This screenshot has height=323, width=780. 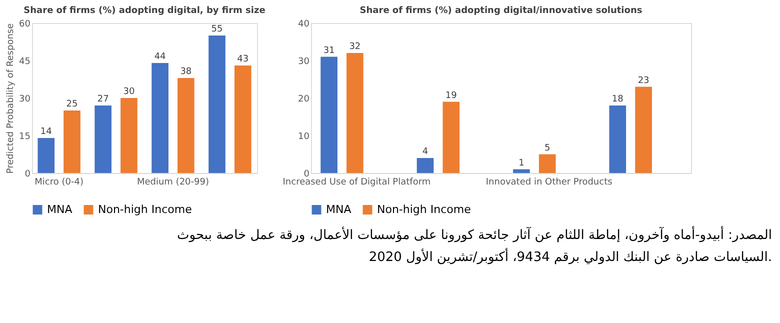 I want to click on chart-title: Share of firms (%) adopting digital, by firm size, so click(x=145, y=11).